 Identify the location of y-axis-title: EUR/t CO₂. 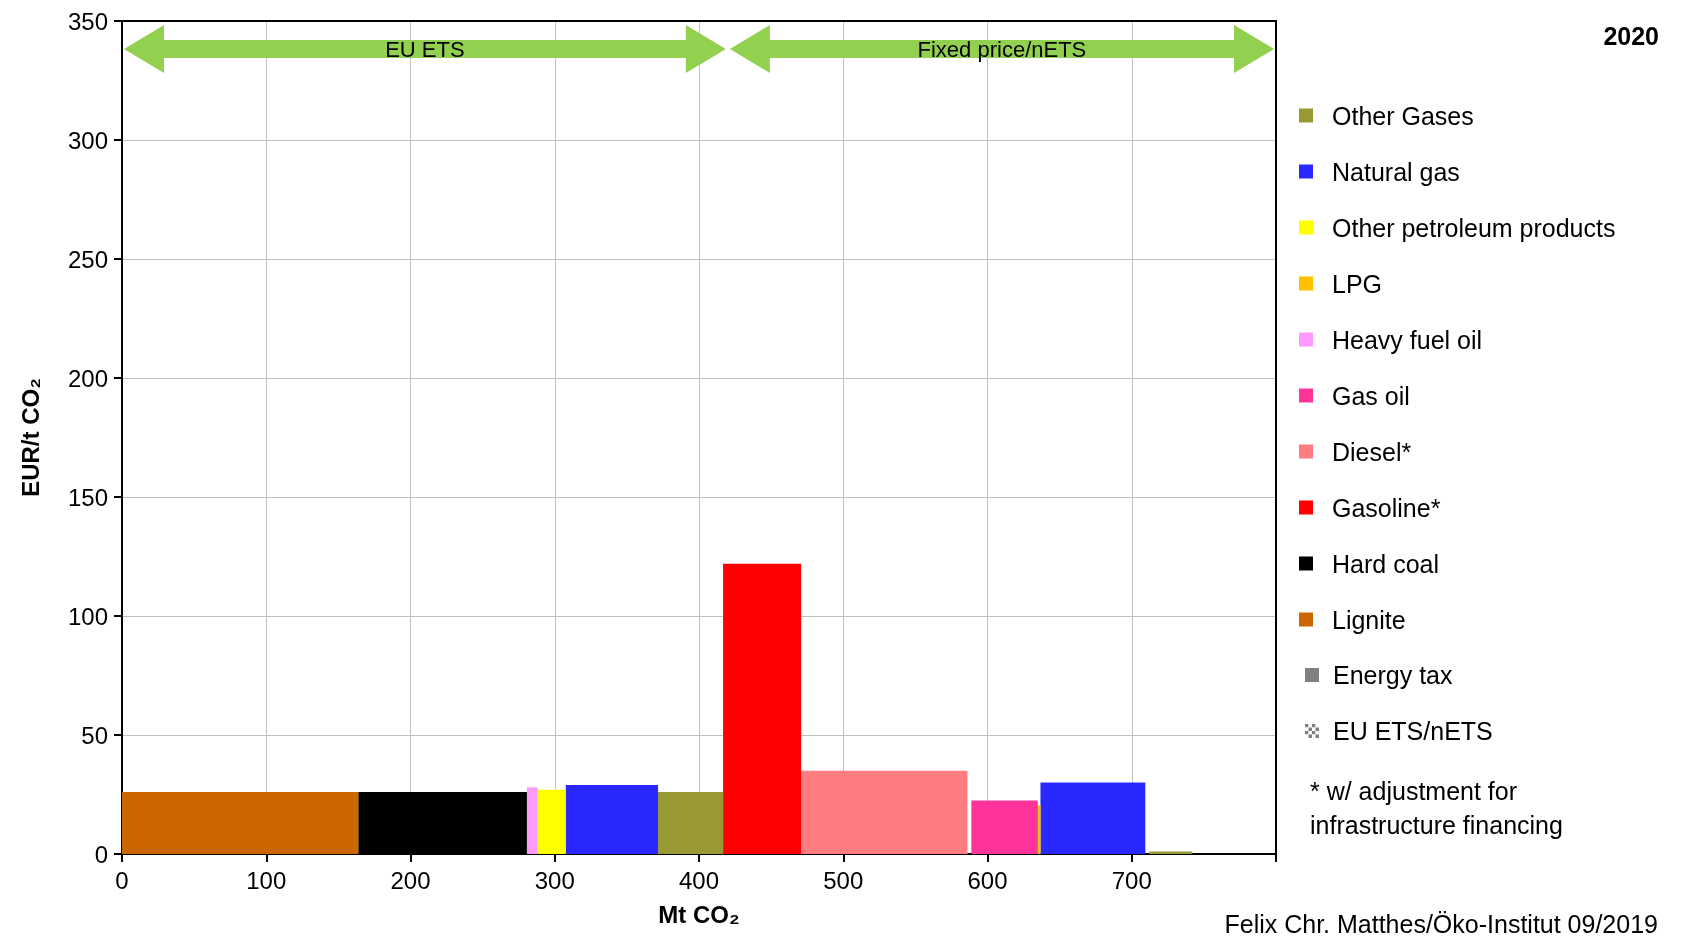
(30, 437).